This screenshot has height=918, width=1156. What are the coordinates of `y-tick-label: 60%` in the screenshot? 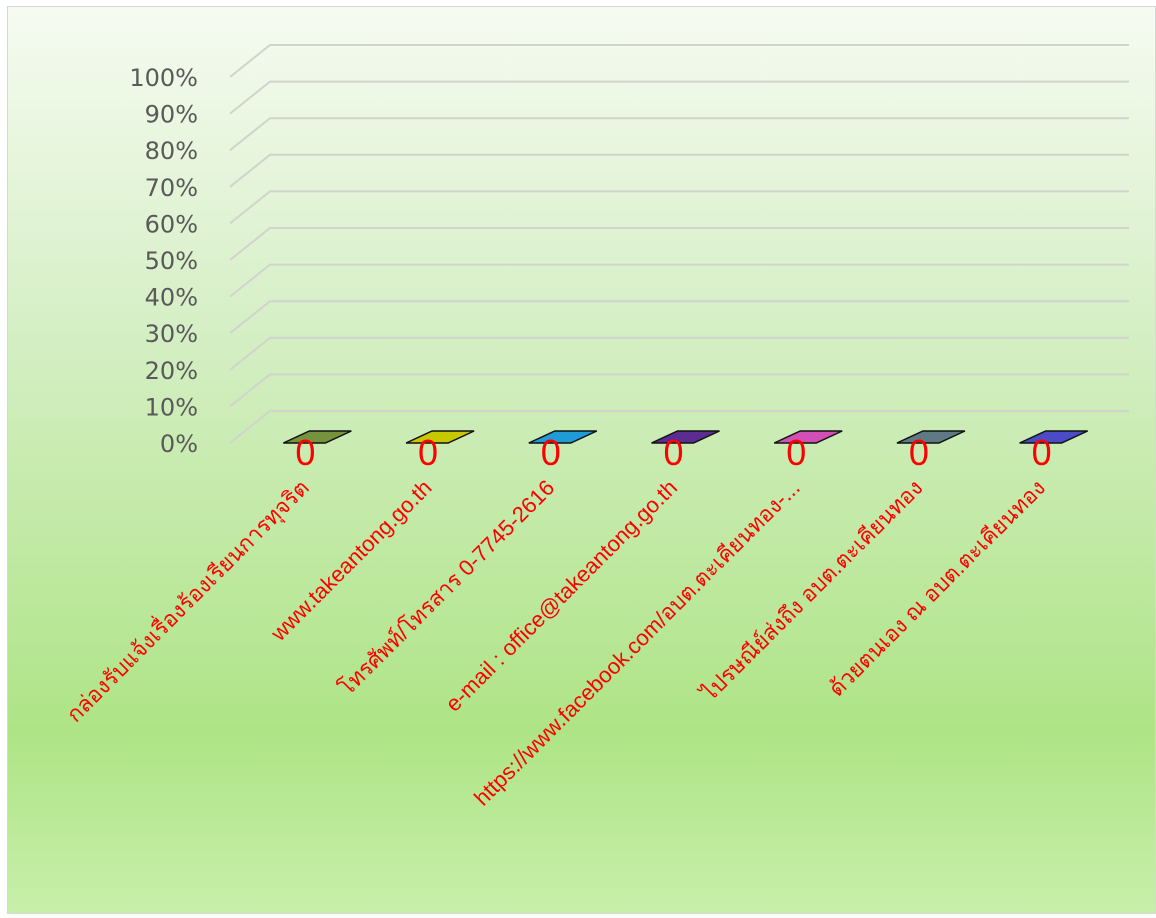 It's located at (171, 224).